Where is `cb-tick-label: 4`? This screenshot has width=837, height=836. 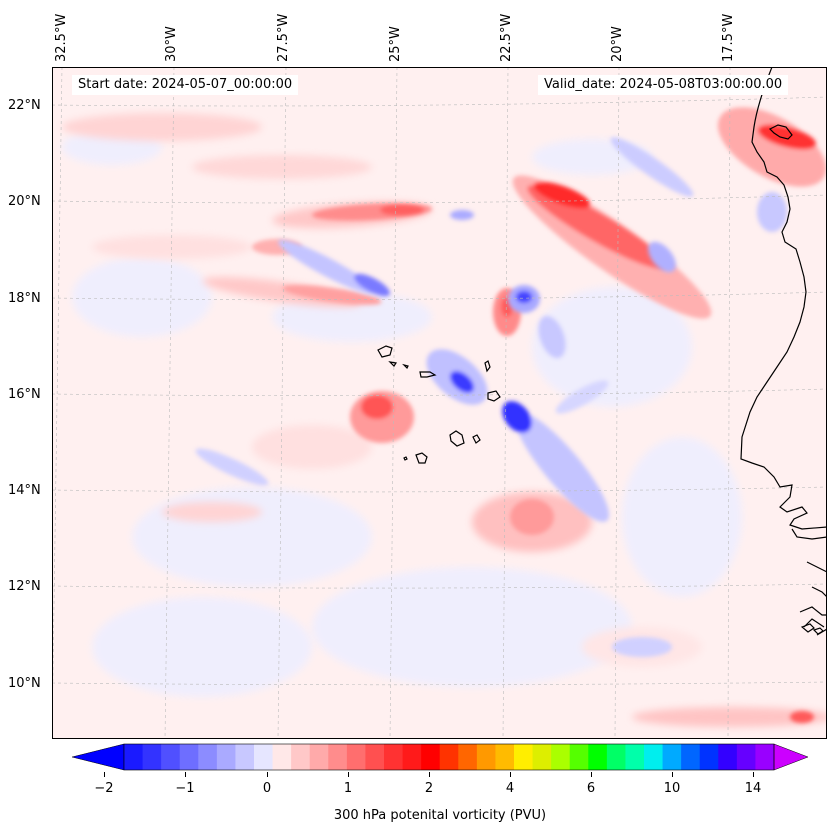
cb-tick-label: 4 is located at coordinates (510, 788).